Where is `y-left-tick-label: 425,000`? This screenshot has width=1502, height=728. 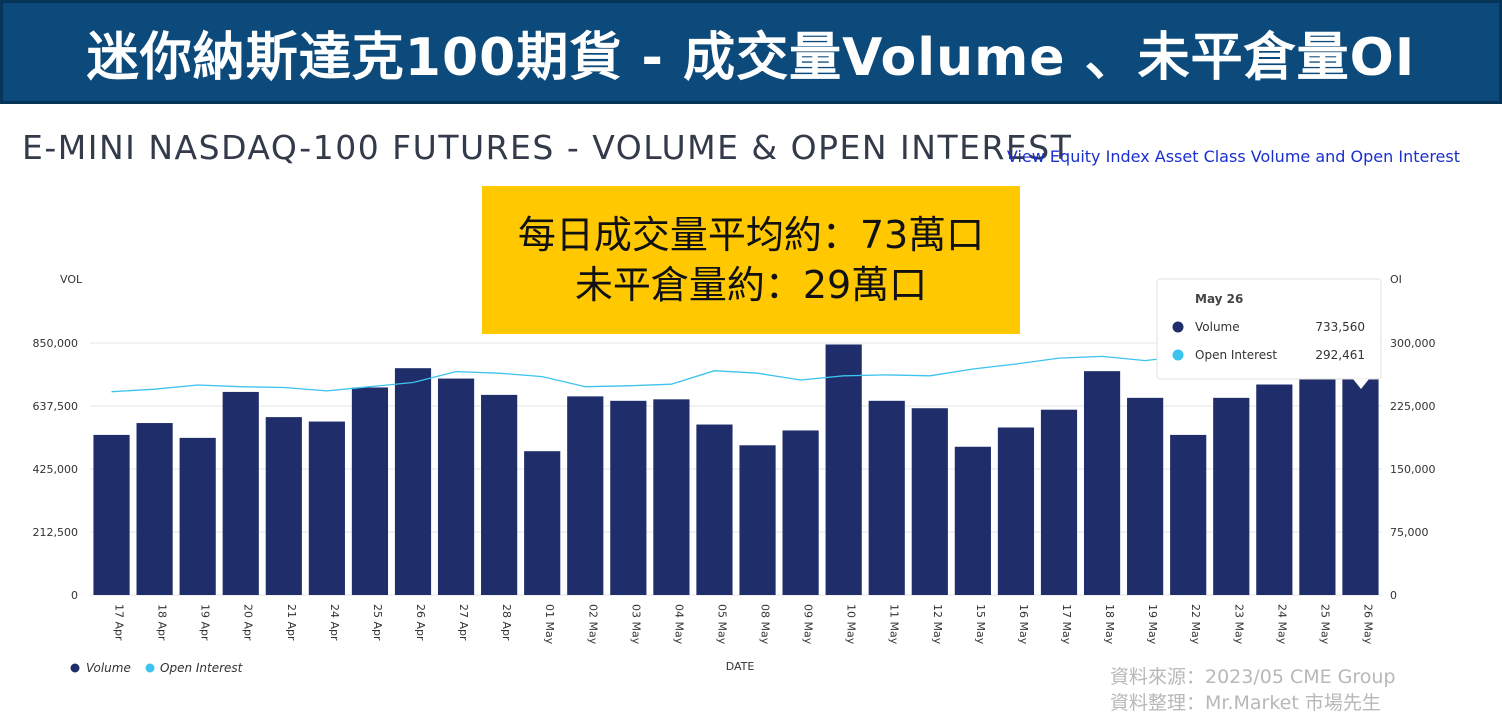
y-left-tick-label: 425,000 is located at coordinates (56, 469).